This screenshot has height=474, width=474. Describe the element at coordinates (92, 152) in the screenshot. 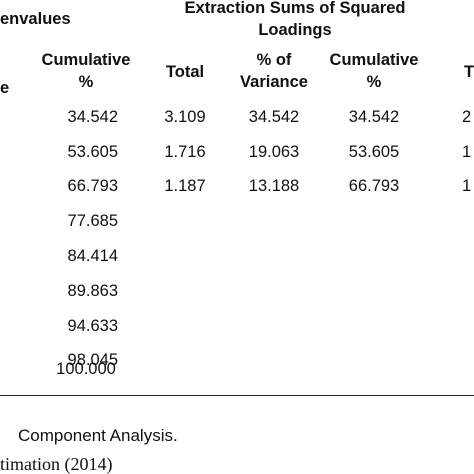

I see `cell-cumulative: 53.605` at that location.